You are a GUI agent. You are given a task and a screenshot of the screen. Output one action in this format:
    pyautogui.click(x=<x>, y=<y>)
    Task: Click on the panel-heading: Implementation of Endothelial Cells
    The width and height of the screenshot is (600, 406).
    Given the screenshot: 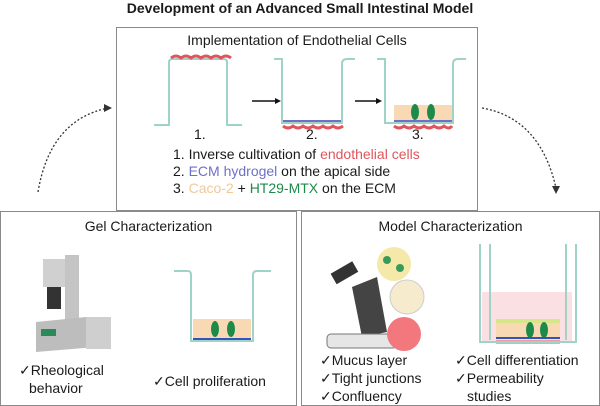 What is the action you would take?
    pyautogui.click(x=297, y=40)
    